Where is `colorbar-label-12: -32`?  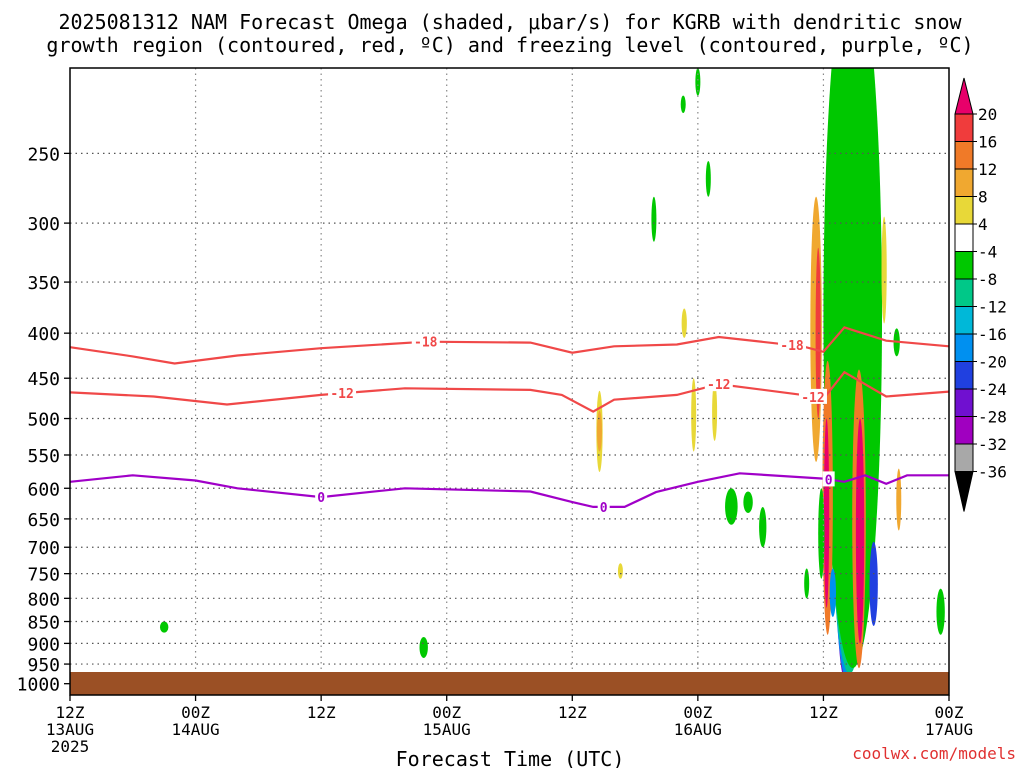
colorbar-label-12: -32 is located at coordinates (992, 444).